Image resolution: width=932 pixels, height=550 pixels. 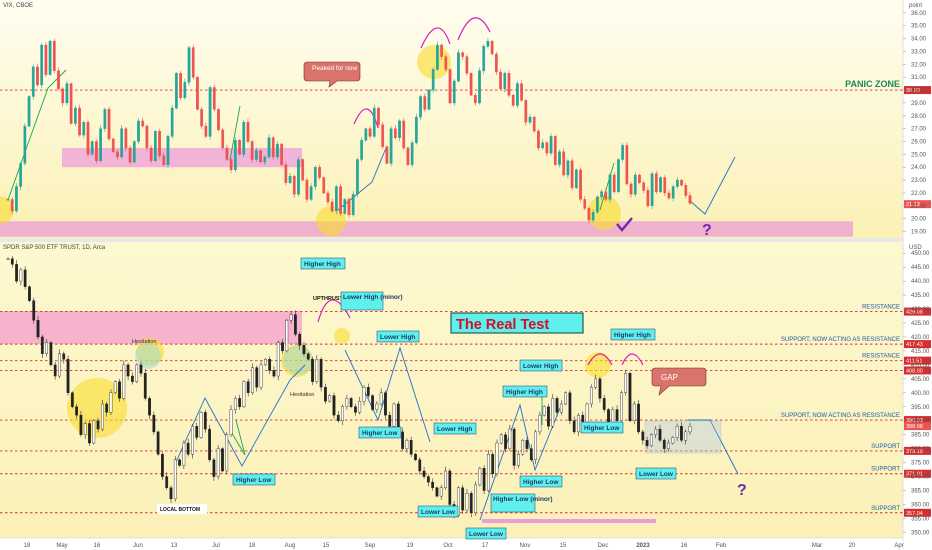 I want to click on label-higher-high-3: Higher High, so click(x=633, y=334).